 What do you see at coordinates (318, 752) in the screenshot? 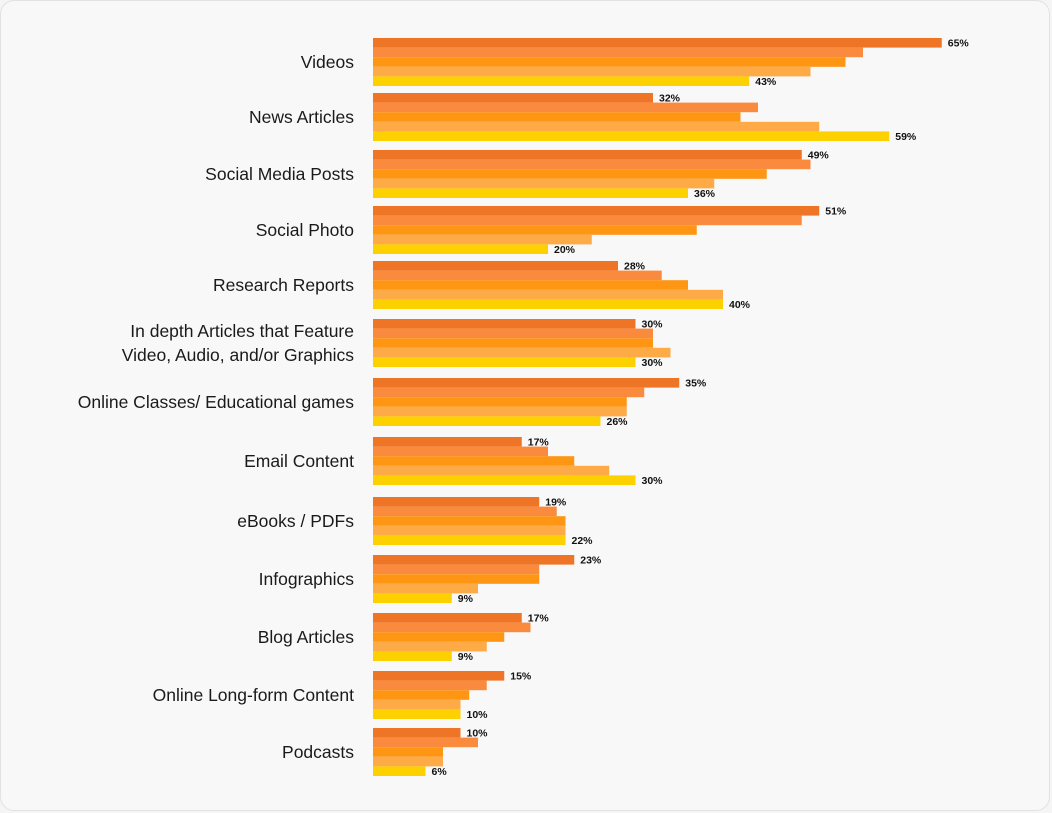
I see `category-label-12: Podcasts` at bounding box center [318, 752].